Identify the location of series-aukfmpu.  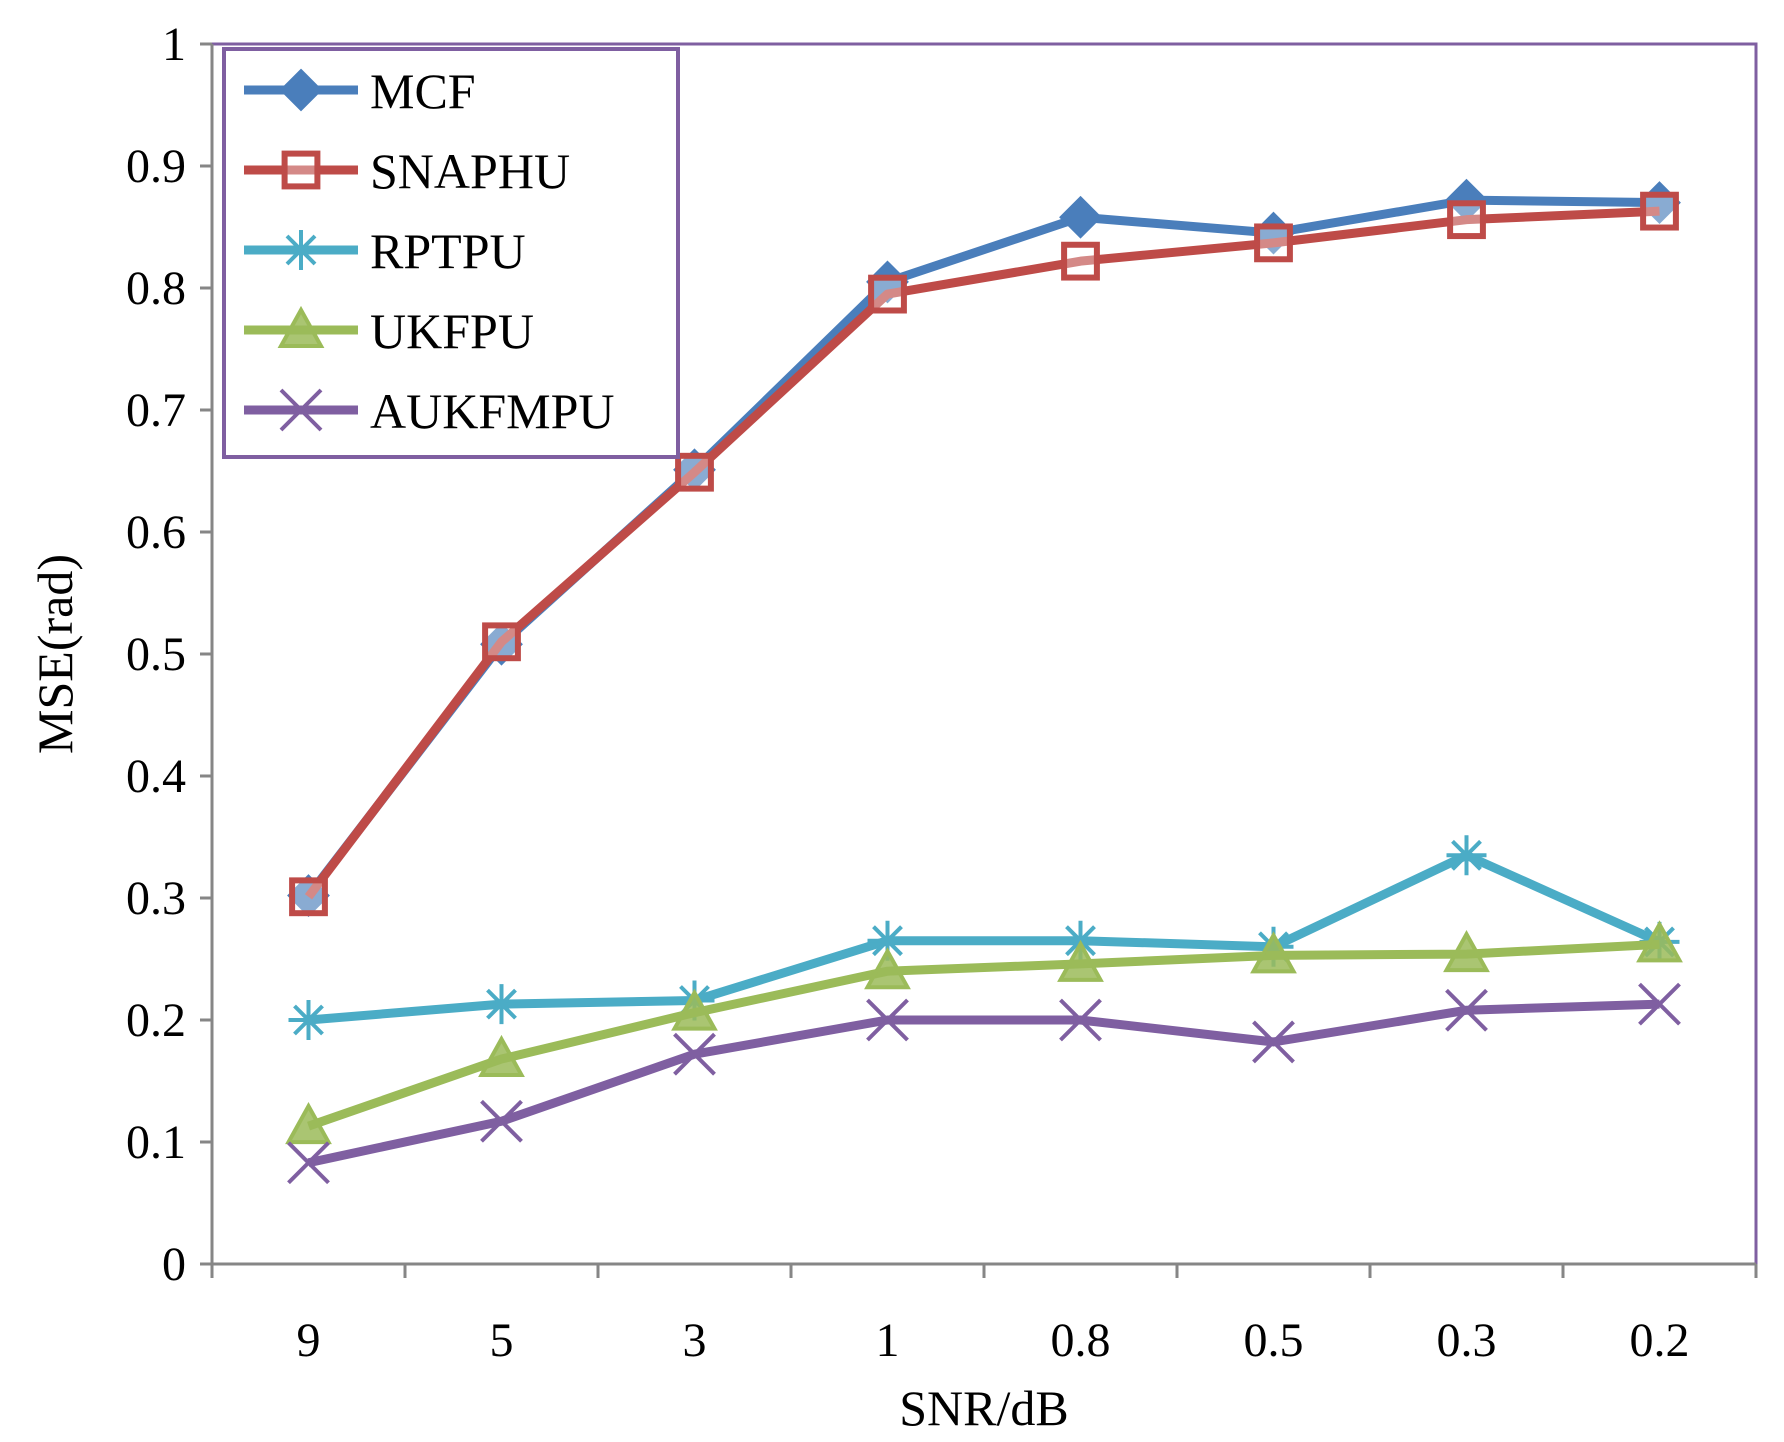
(984, 1083).